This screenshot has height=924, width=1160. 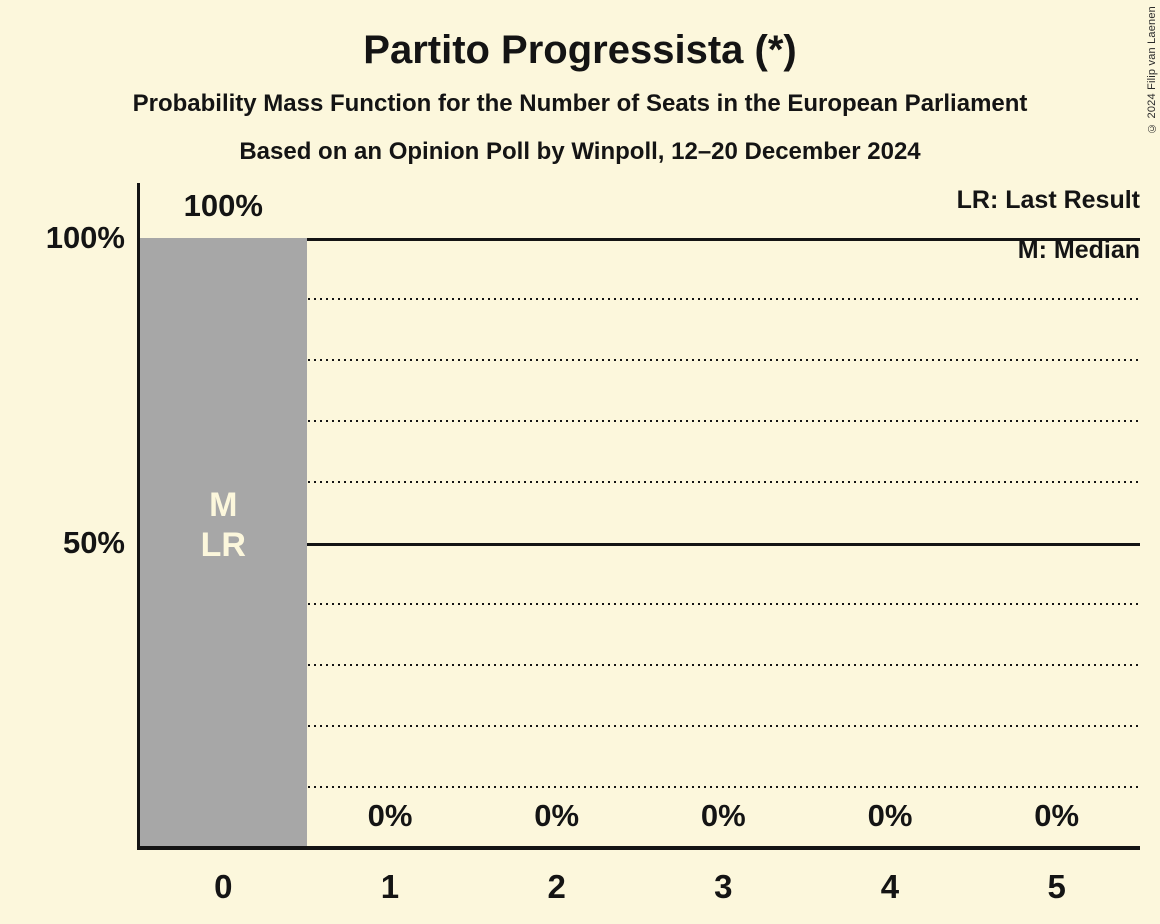 I want to click on x-tick-label-4: 4, so click(x=890, y=886).